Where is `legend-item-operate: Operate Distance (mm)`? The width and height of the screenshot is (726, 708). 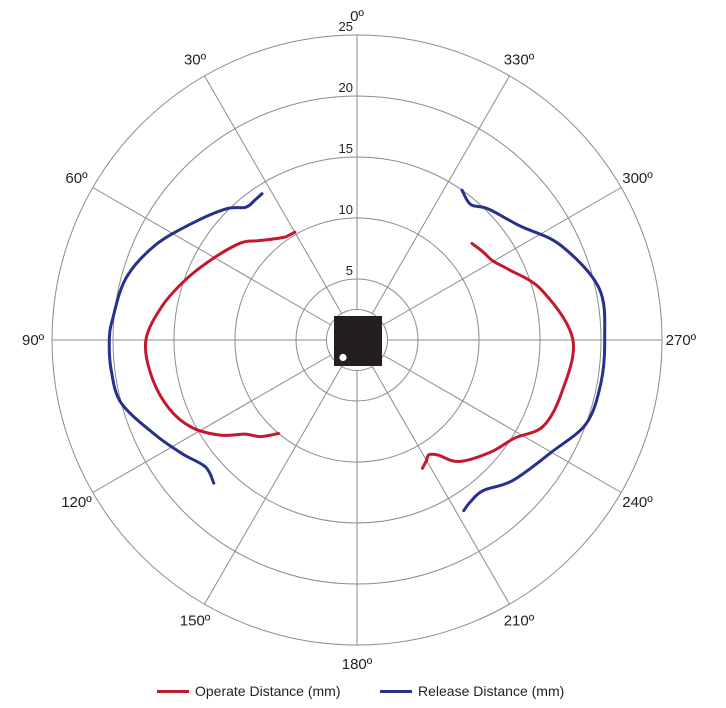 legend-item-operate: Operate Distance (mm) is located at coordinates (248, 691).